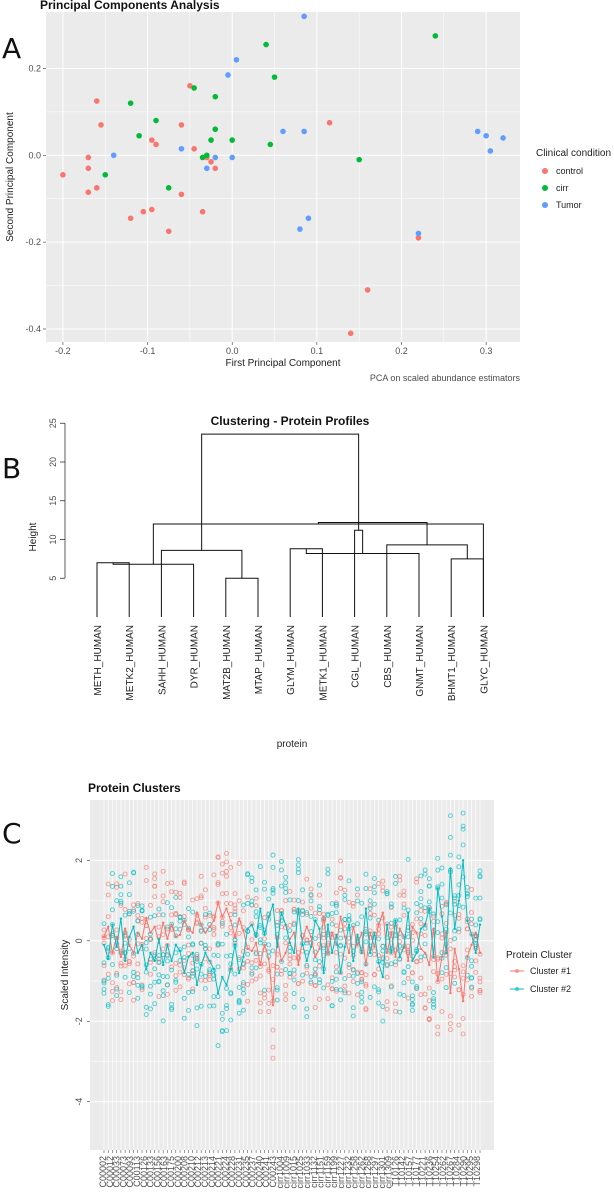 The image size is (614, 1200). Describe the element at coordinates (550, 989) in the screenshot. I see `legend-label-cluster2: Cluster #2` at that location.